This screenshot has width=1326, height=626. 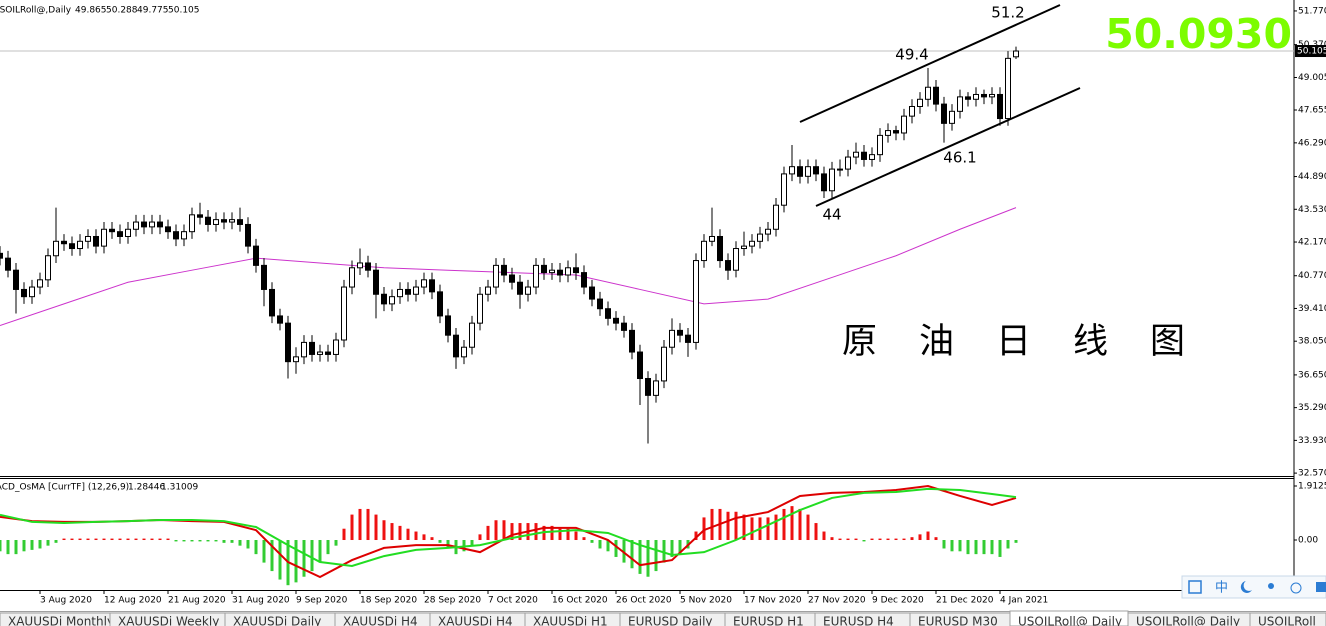 What do you see at coordinates (570, 620) in the screenshot?
I see `tab-label: XAUUSDi H1` at bounding box center [570, 620].